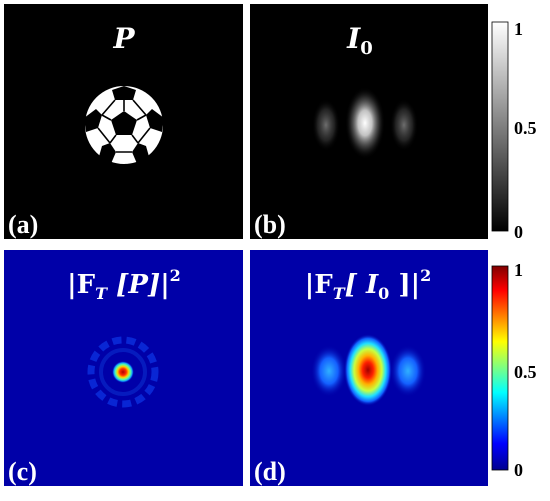  I want to click on speckle-main-lobe, so click(365, 123).